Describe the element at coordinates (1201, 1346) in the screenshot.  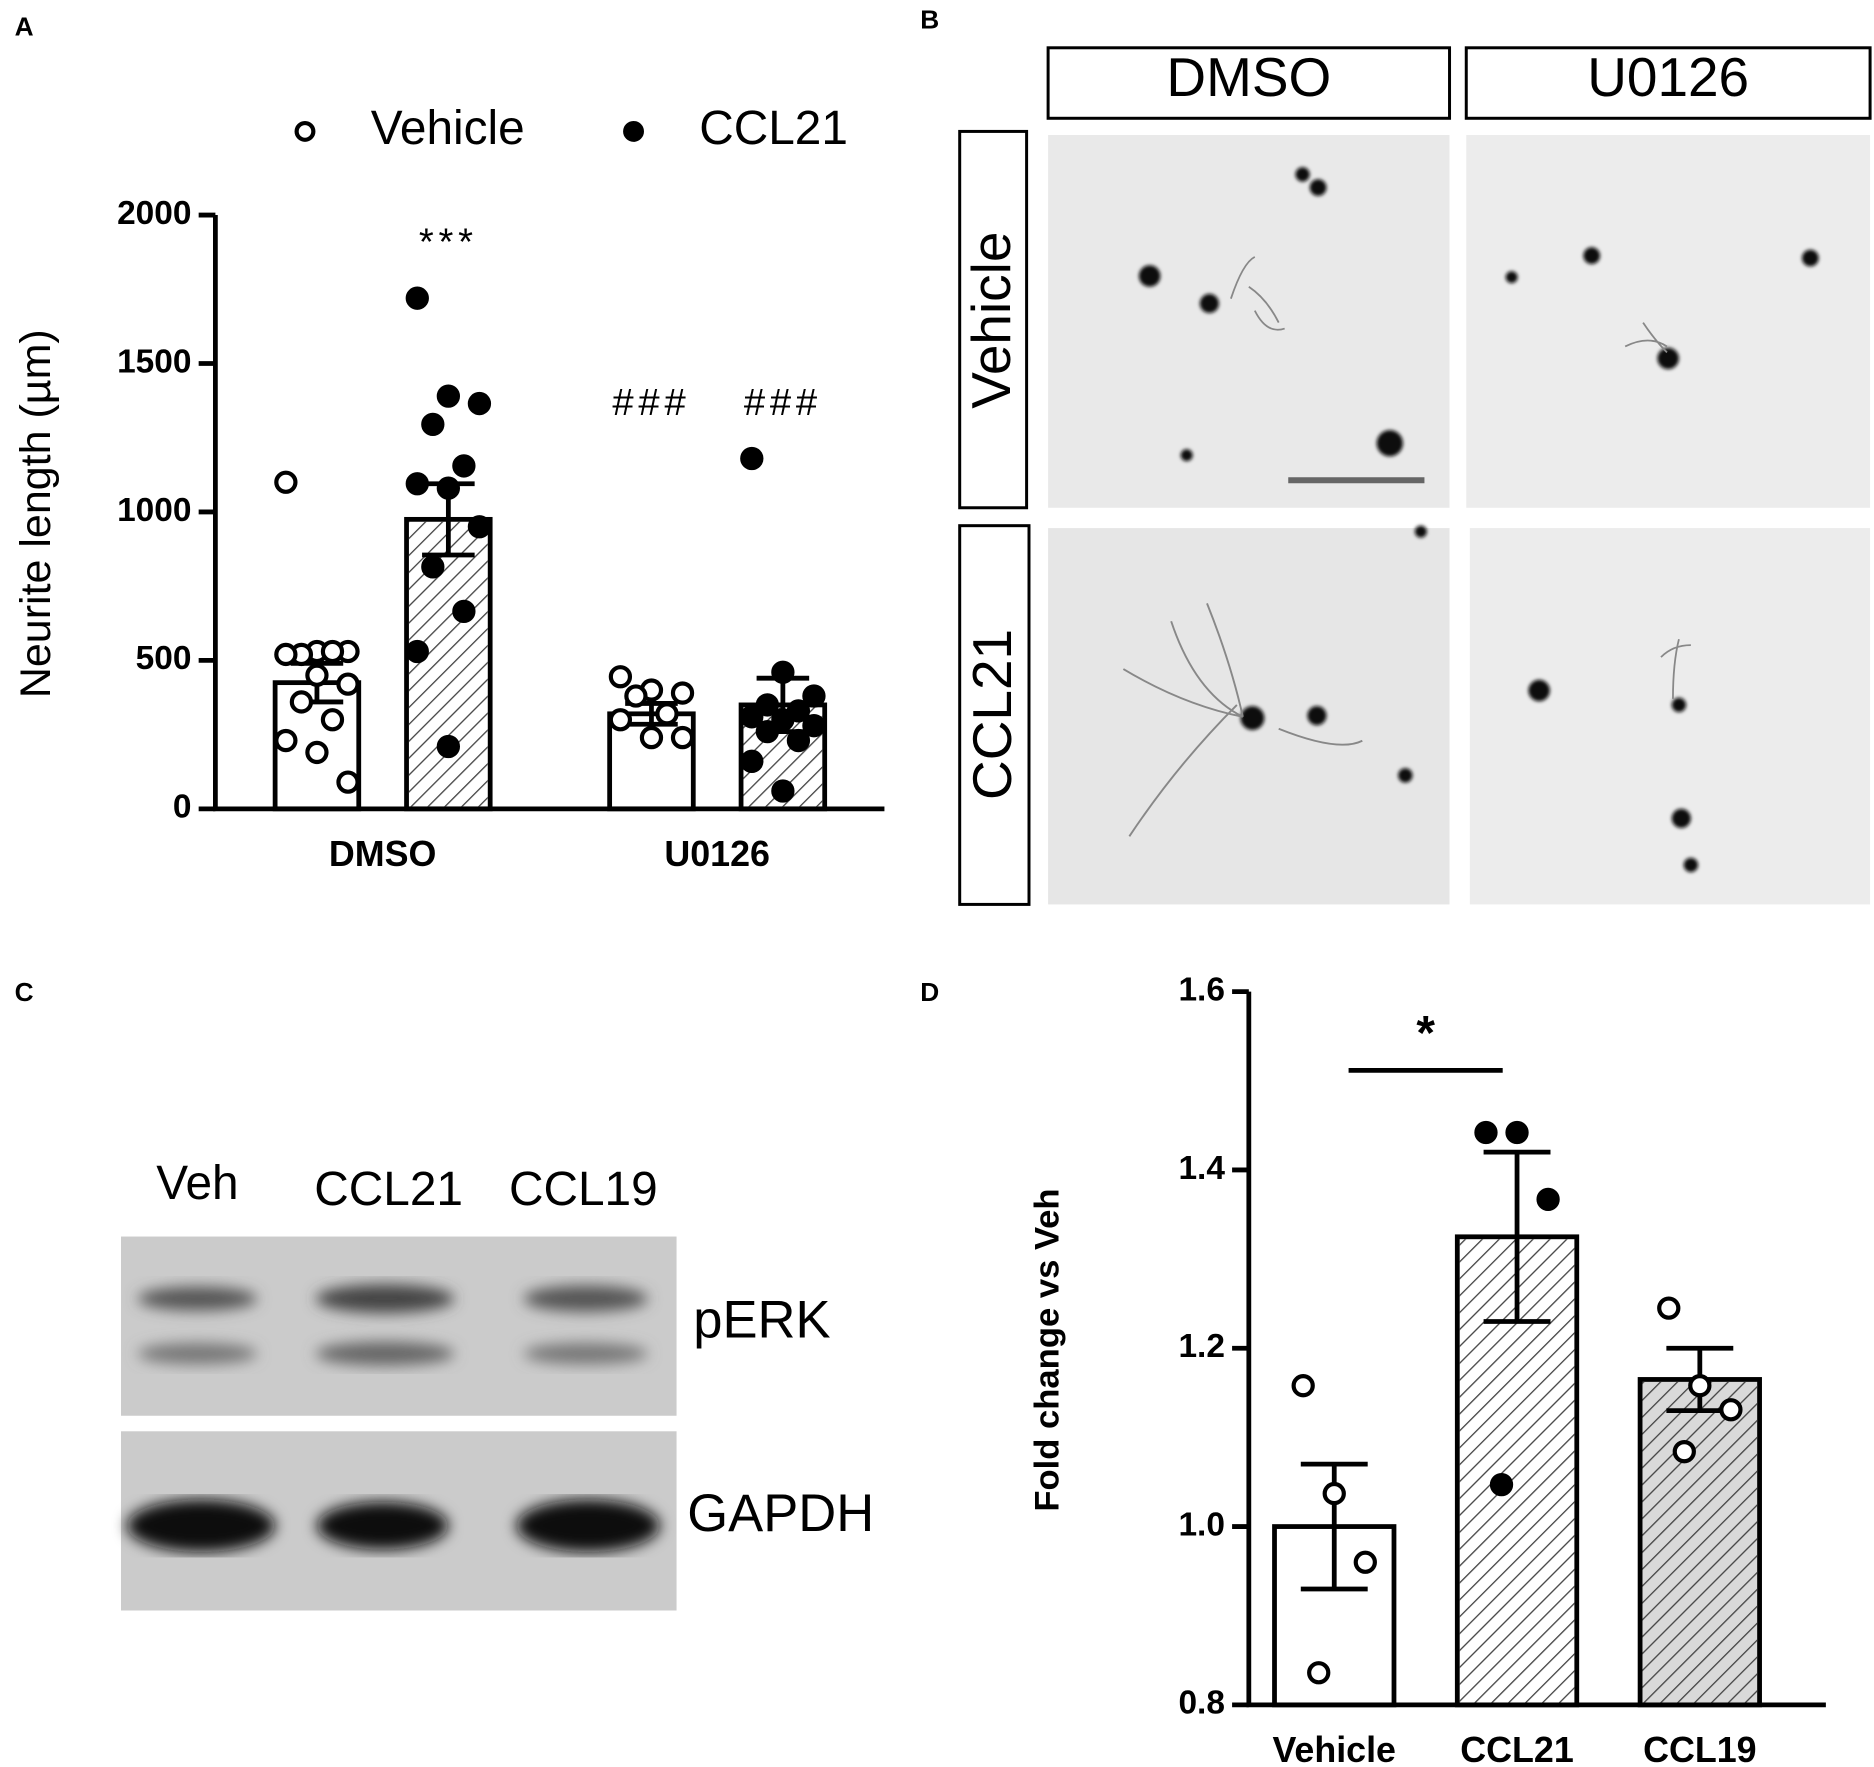
I see `y-tick-label: 1.2` at that location.